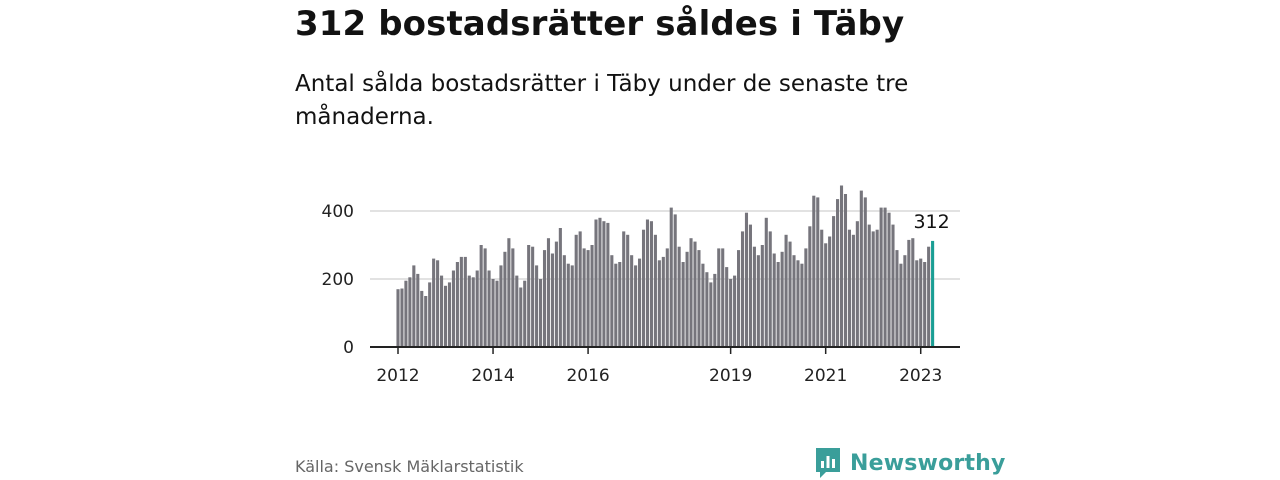 Image resolution: width=1280 pixels, height=480 pixels. Describe the element at coordinates (825, 376) in the screenshot. I see `x-tick-label: 2021` at that location.